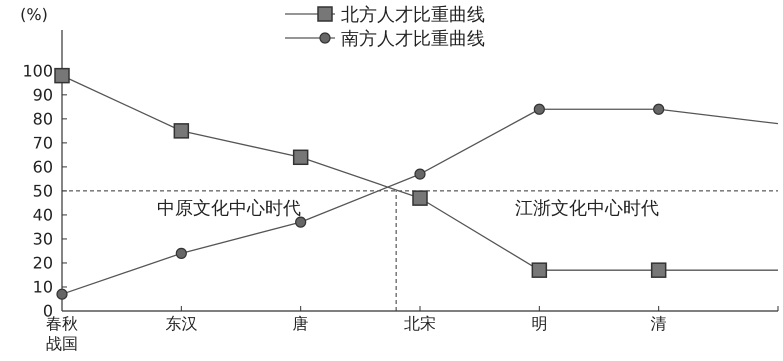  What do you see at coordinates (42, 166) in the screenshot?
I see `y-tick-label: 60` at bounding box center [42, 166].